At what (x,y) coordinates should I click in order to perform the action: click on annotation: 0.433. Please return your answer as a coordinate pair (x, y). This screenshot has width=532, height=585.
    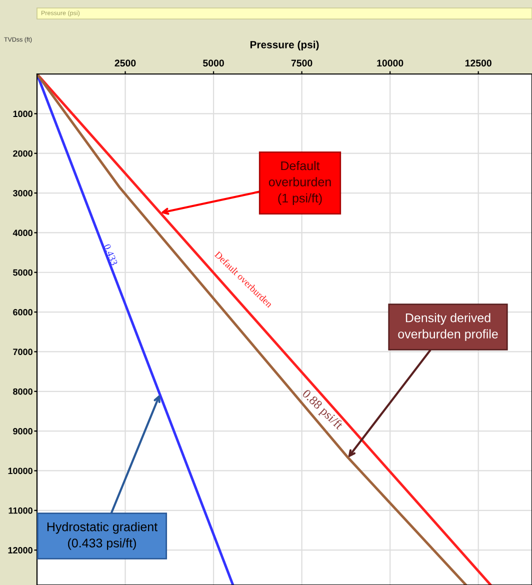
    Looking at the image, I should click on (111, 255).